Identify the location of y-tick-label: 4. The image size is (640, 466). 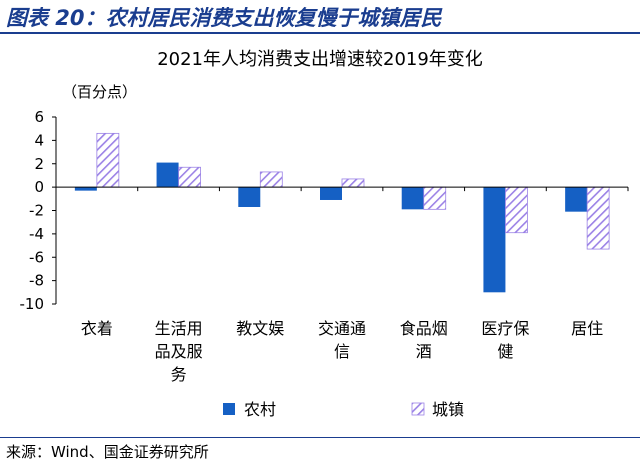
(39, 140).